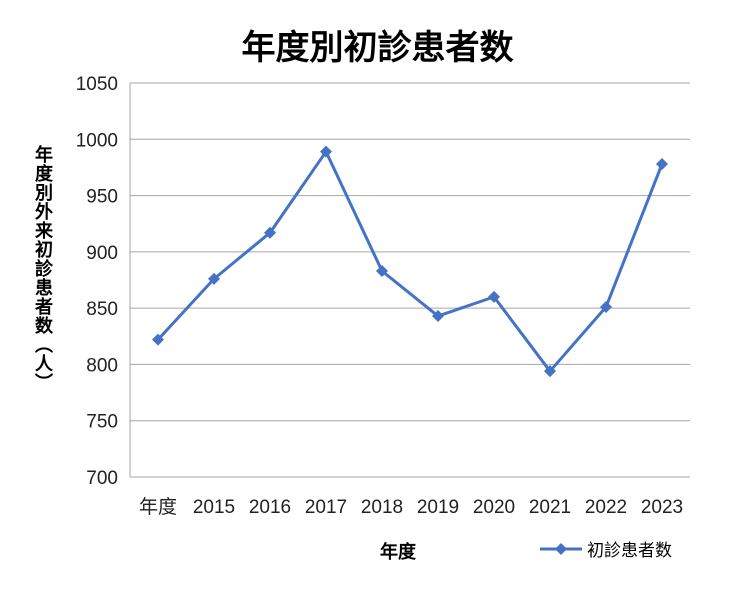  Describe the element at coordinates (102, 197) in the screenshot. I see `y-tick-label: 950` at that location.